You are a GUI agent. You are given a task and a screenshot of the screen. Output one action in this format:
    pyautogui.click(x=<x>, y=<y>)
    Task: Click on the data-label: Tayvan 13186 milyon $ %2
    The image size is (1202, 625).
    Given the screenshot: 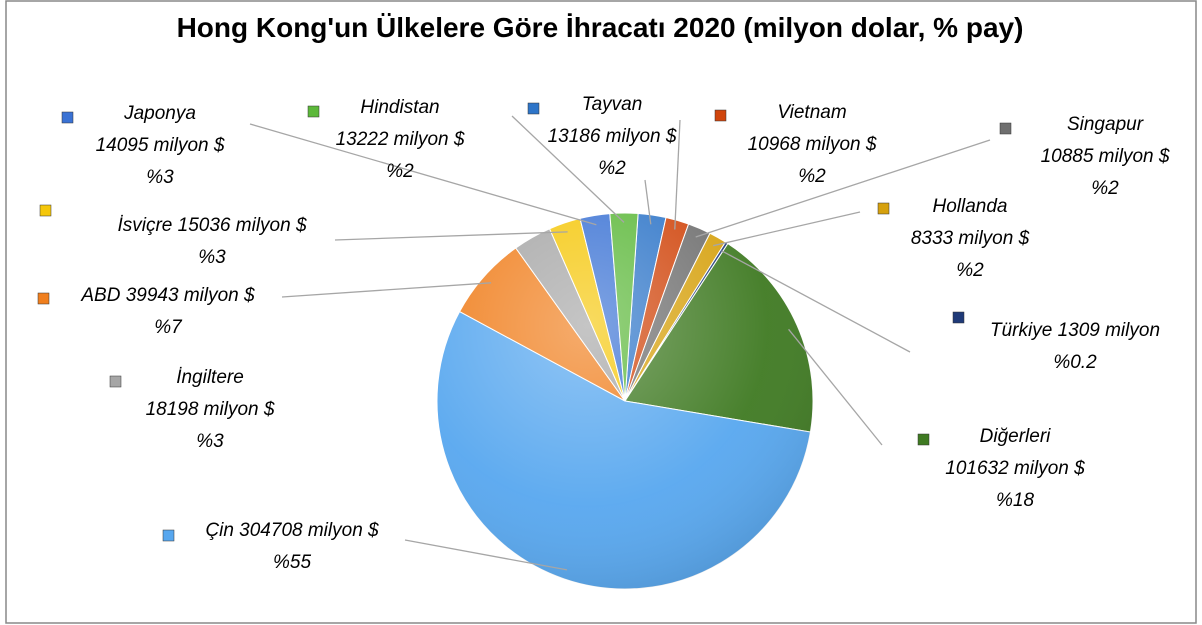 What is the action you would take?
    pyautogui.click(x=612, y=136)
    